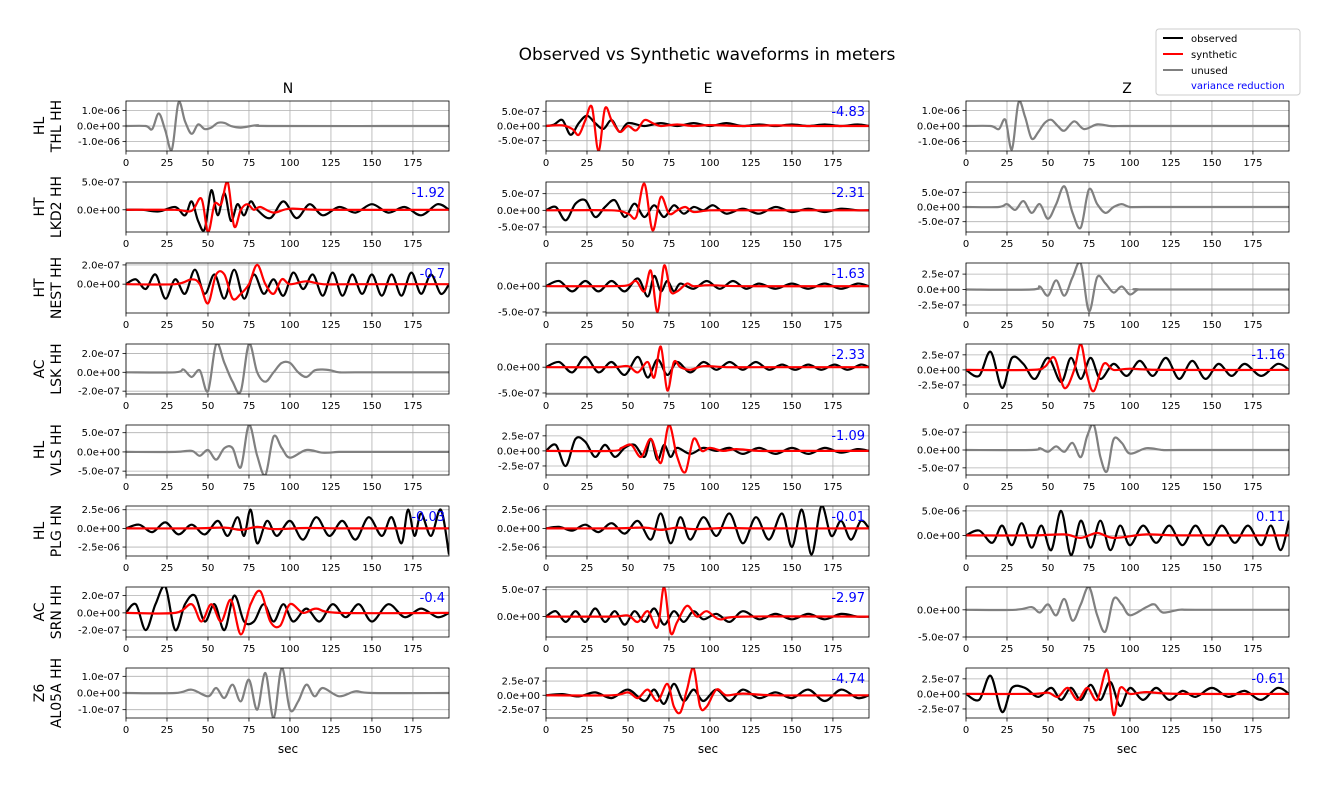  What do you see at coordinates (848, 517) in the screenshot?
I see `variance-reduction-label: -0.01` at bounding box center [848, 517].